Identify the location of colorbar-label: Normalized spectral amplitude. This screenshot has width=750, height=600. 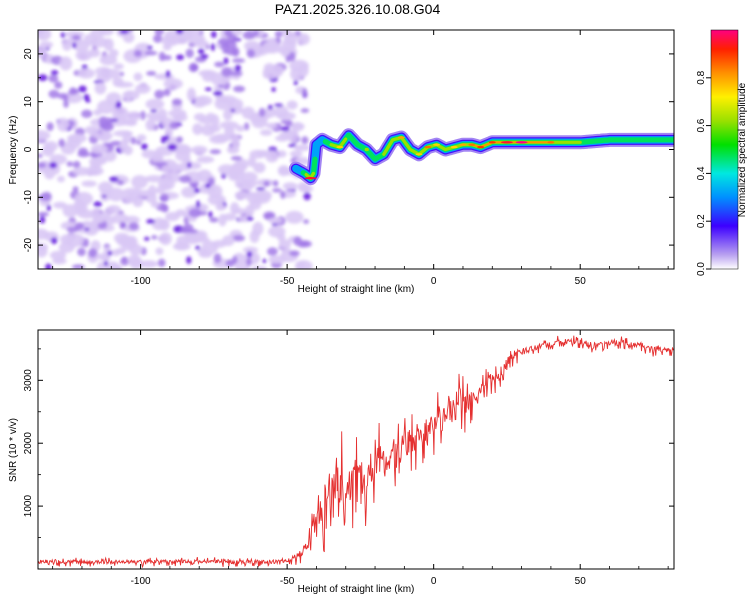
(742, 149).